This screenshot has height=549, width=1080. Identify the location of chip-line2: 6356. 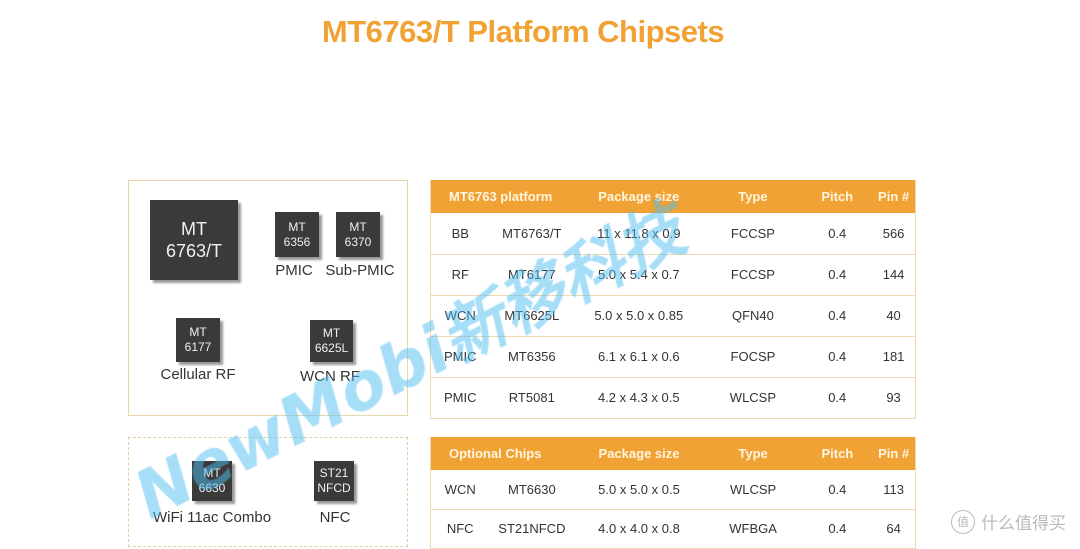
(297, 241).